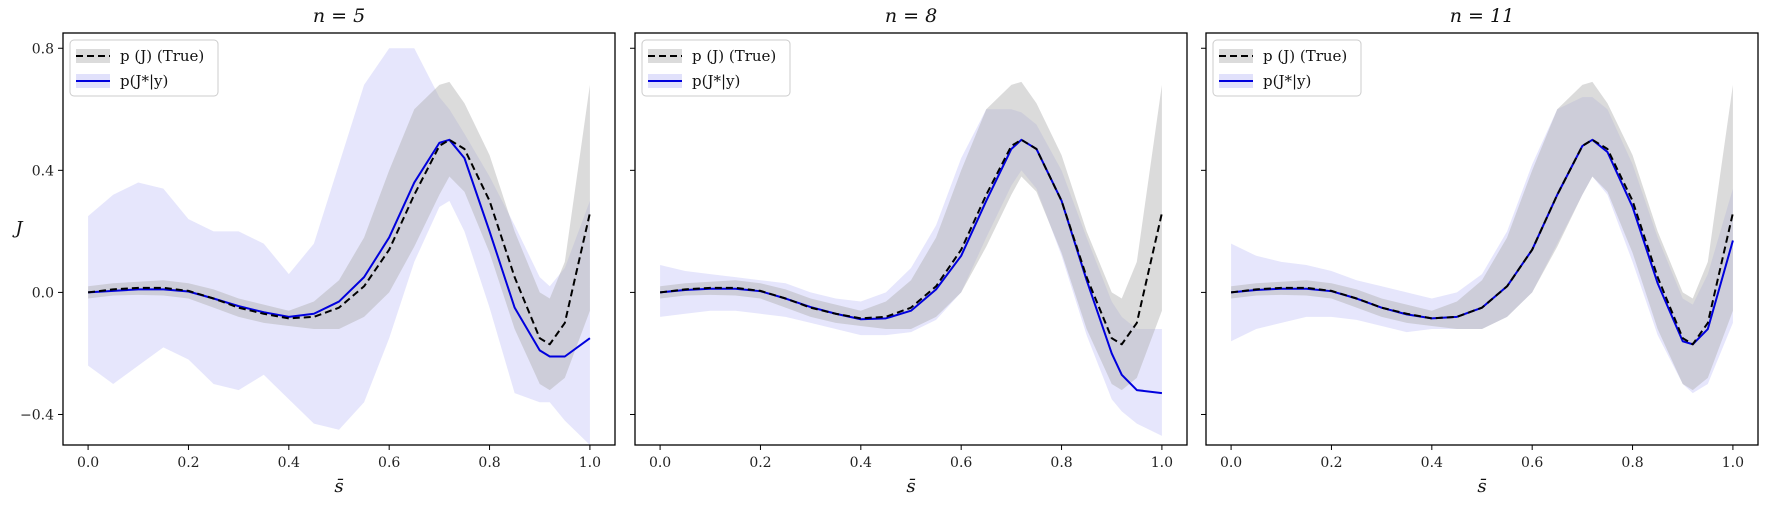 The height and width of the screenshot is (508, 1765). Describe the element at coordinates (43, 49) in the screenshot. I see `y-tick-label: 0.8` at that location.